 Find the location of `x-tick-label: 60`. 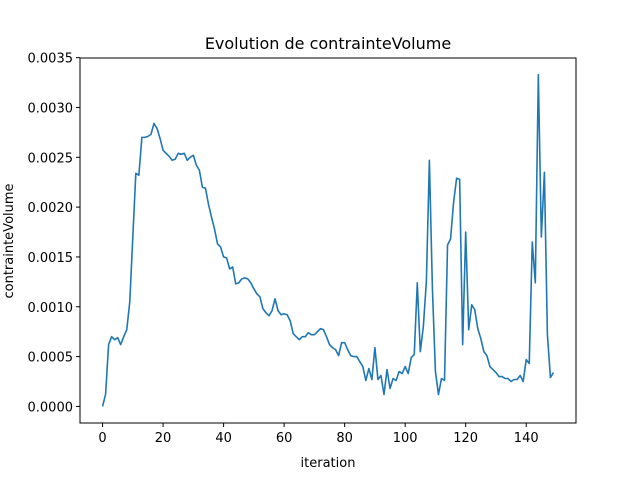

x-tick-label: 60 is located at coordinates (284, 438).